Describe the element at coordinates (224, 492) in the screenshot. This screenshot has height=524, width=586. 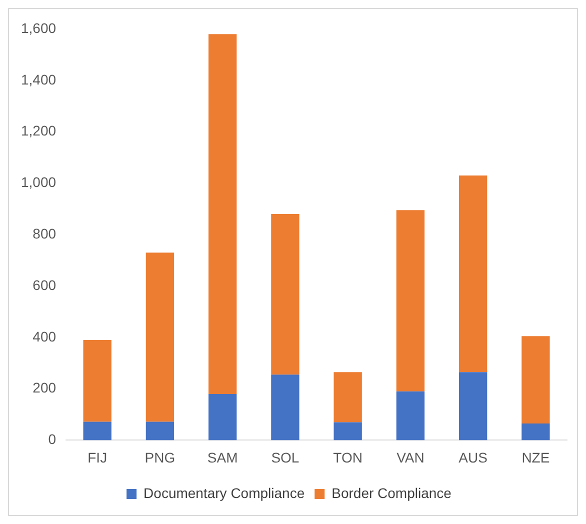
I see `legend-label: Documentary Compliance` at that location.